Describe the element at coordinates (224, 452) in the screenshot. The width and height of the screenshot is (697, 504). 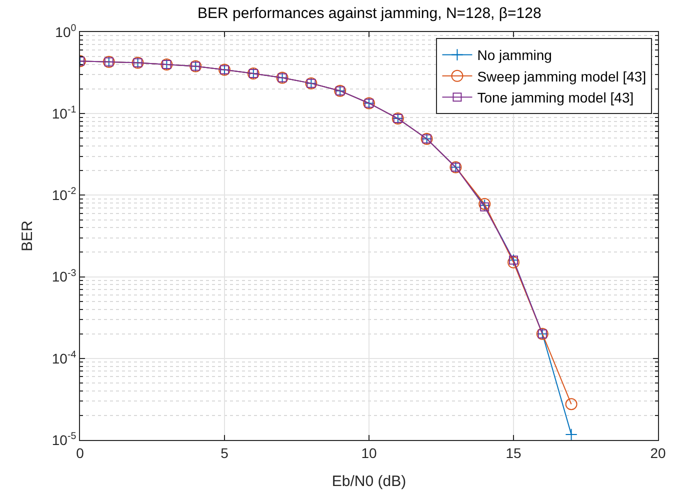
I see `x-tick-label: 5` at that location.